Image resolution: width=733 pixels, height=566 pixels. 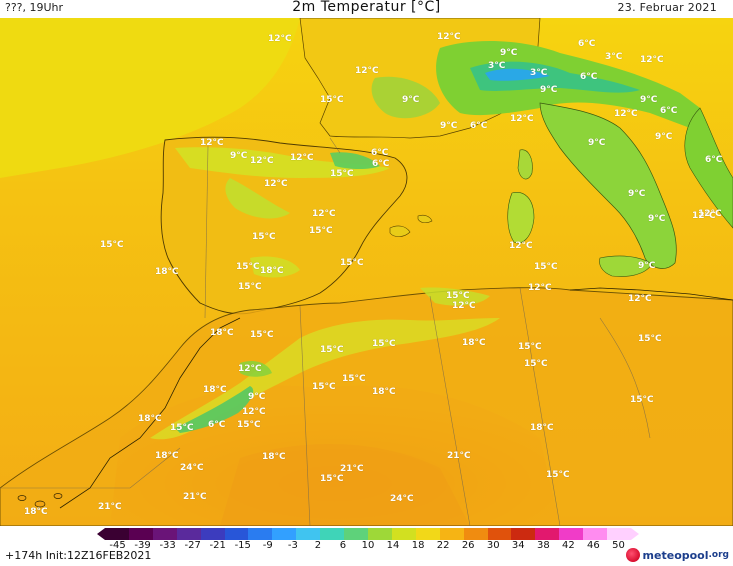 What do you see at coordinates (34, 7) in the screenshot?
I see `forecast-day-label: ???, 19Uhr` at bounding box center [34, 7].